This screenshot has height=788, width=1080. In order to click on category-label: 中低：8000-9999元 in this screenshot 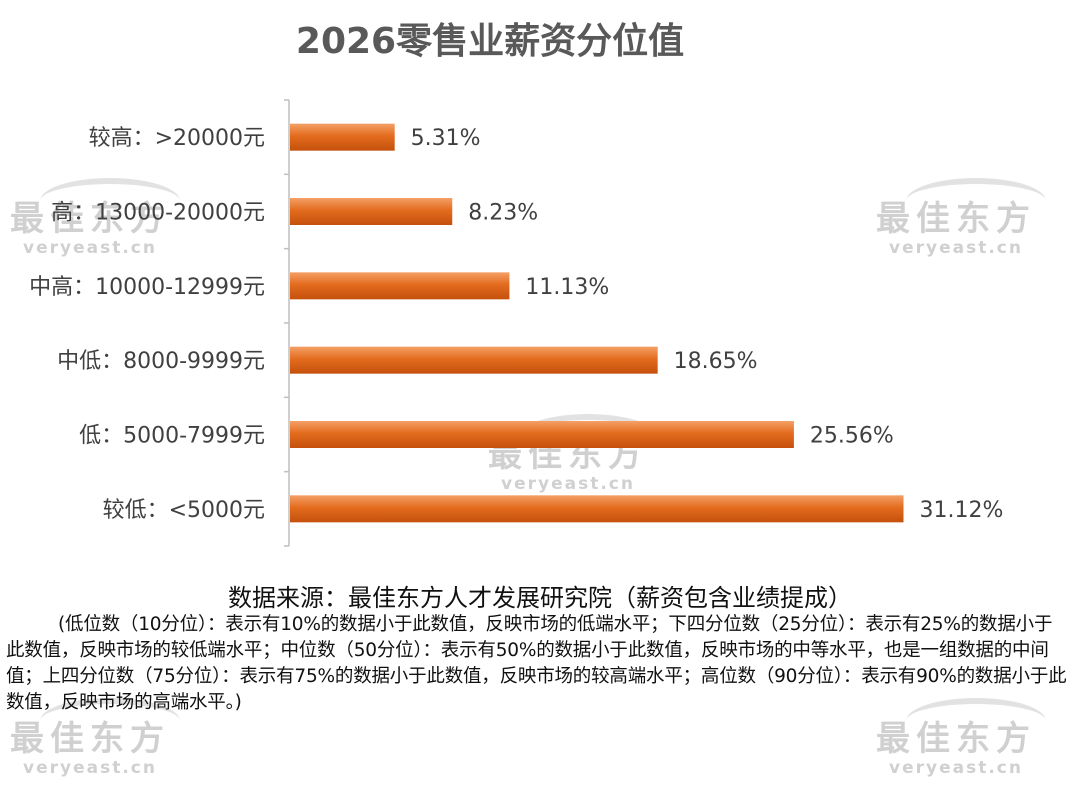, I will do `click(161, 361)`.